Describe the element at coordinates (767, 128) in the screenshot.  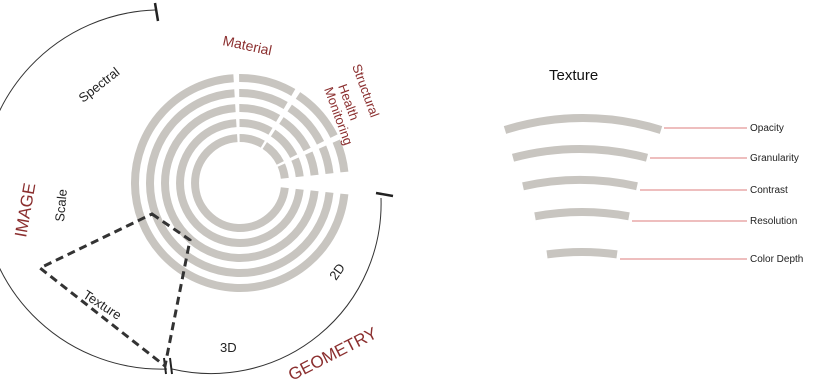
I see `texture-item-label-1: Opacity` at that location.